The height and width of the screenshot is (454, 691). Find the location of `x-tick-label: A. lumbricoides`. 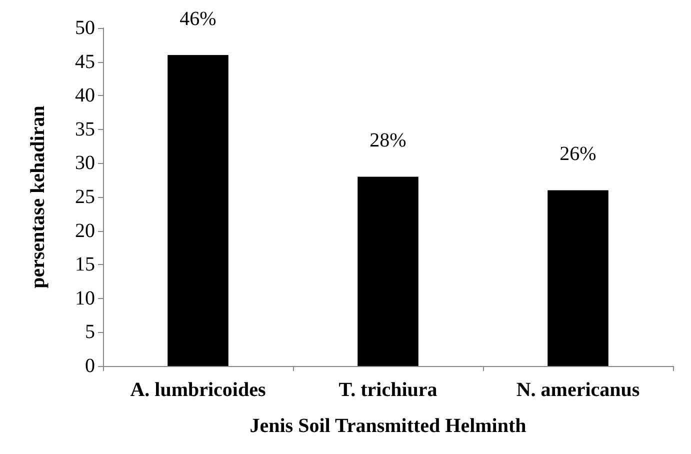

x-tick-label: A. lumbricoides is located at coordinates (198, 390).